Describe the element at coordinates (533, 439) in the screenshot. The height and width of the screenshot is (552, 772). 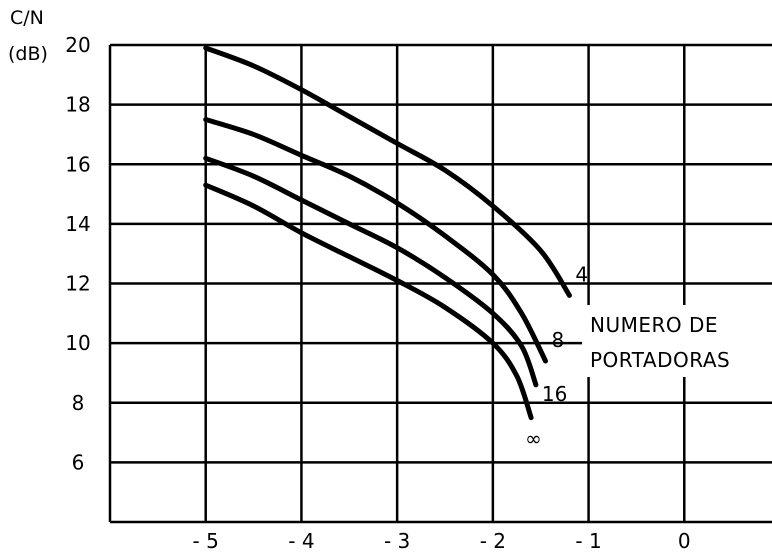
I see `series-label: ∞` at that location.